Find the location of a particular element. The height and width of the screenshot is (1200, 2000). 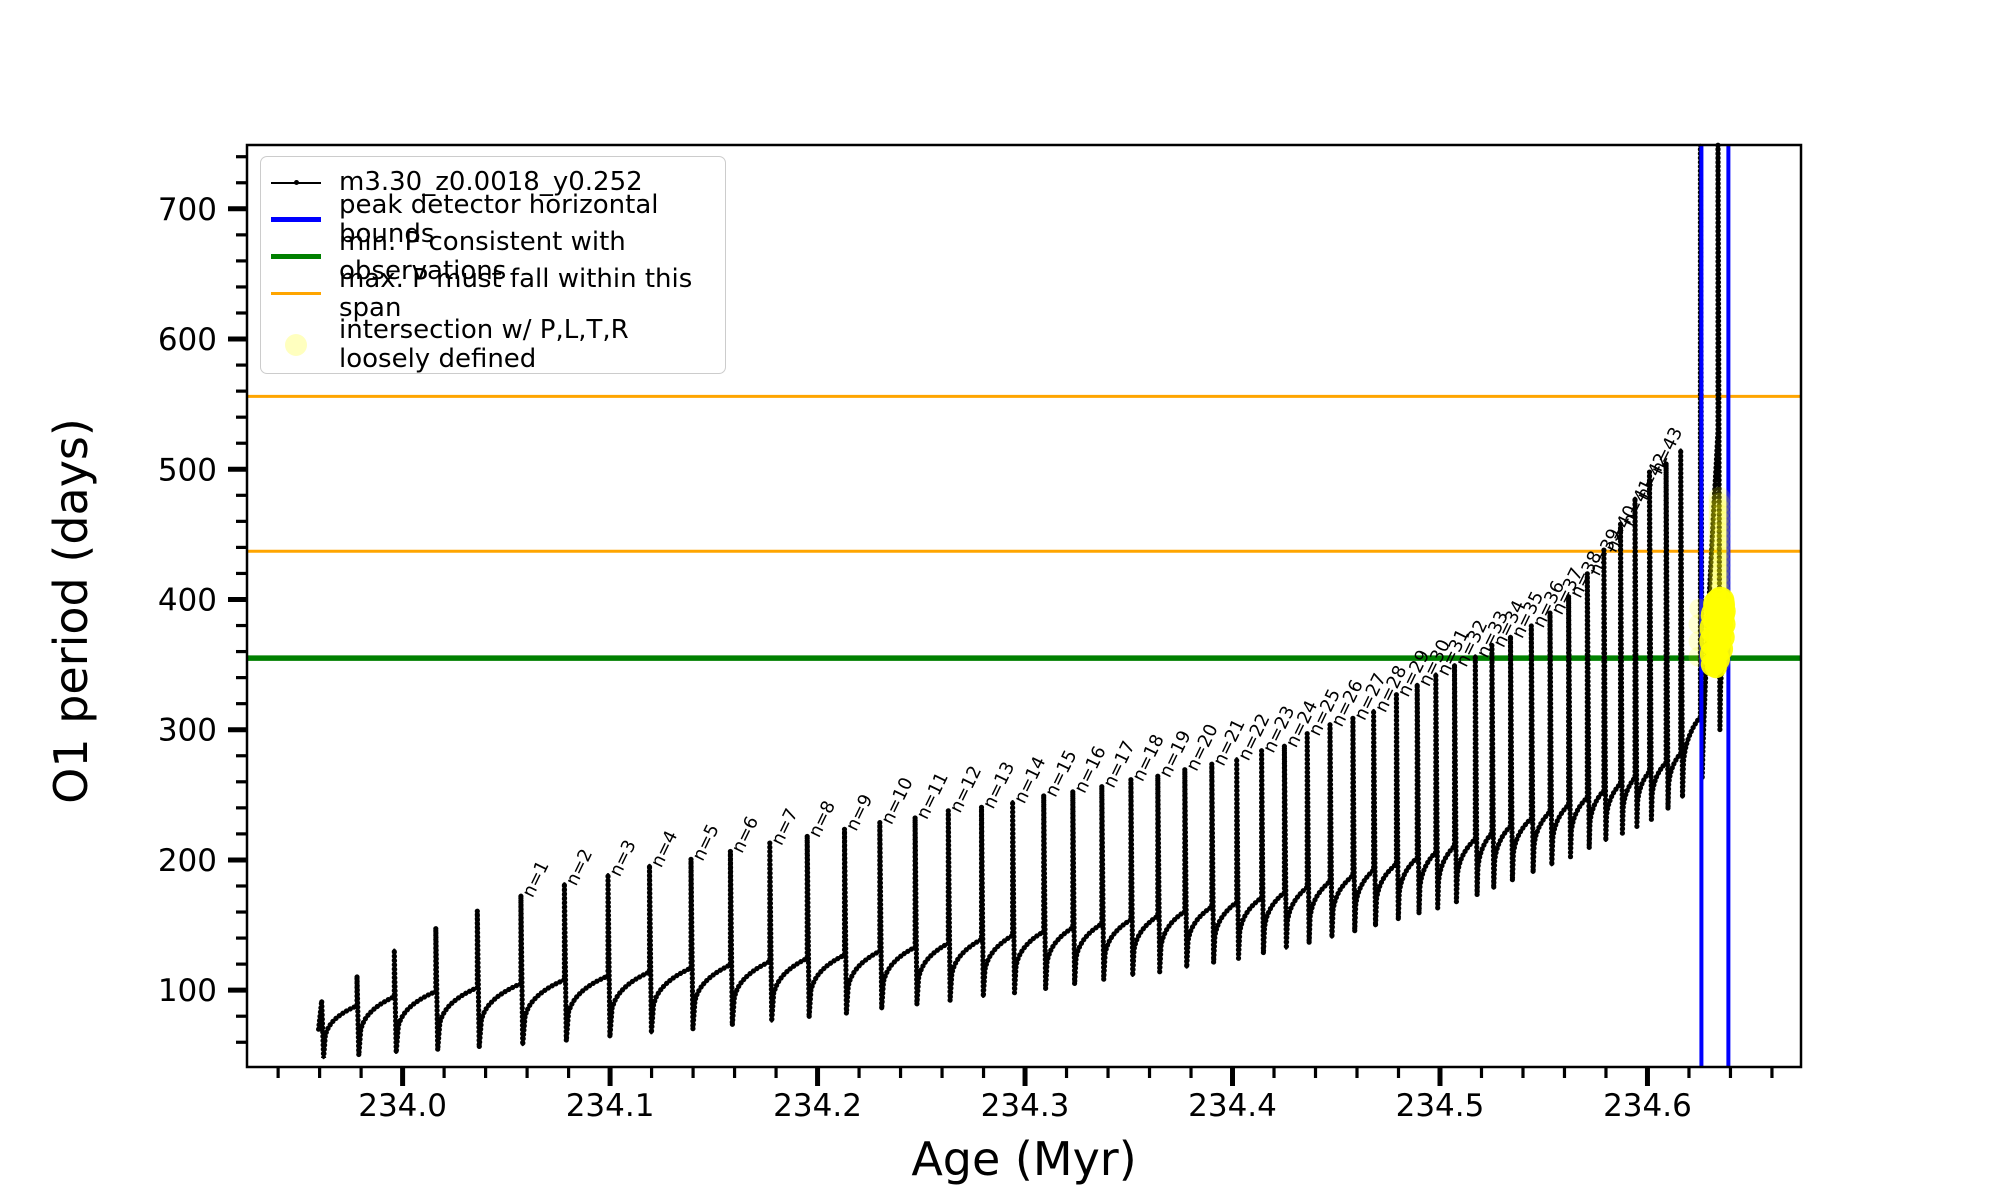

legend-label: m3.30_z0.0018_y0.252 is located at coordinates (491, 182).